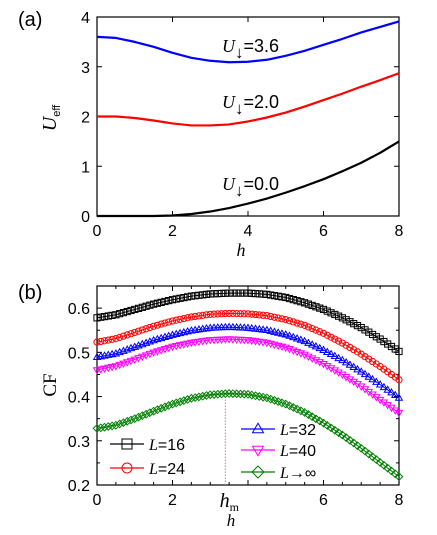 The image size is (437, 535). Describe the element at coordinates (230, 502) in the screenshot. I see `hm-label: hm` at that location.